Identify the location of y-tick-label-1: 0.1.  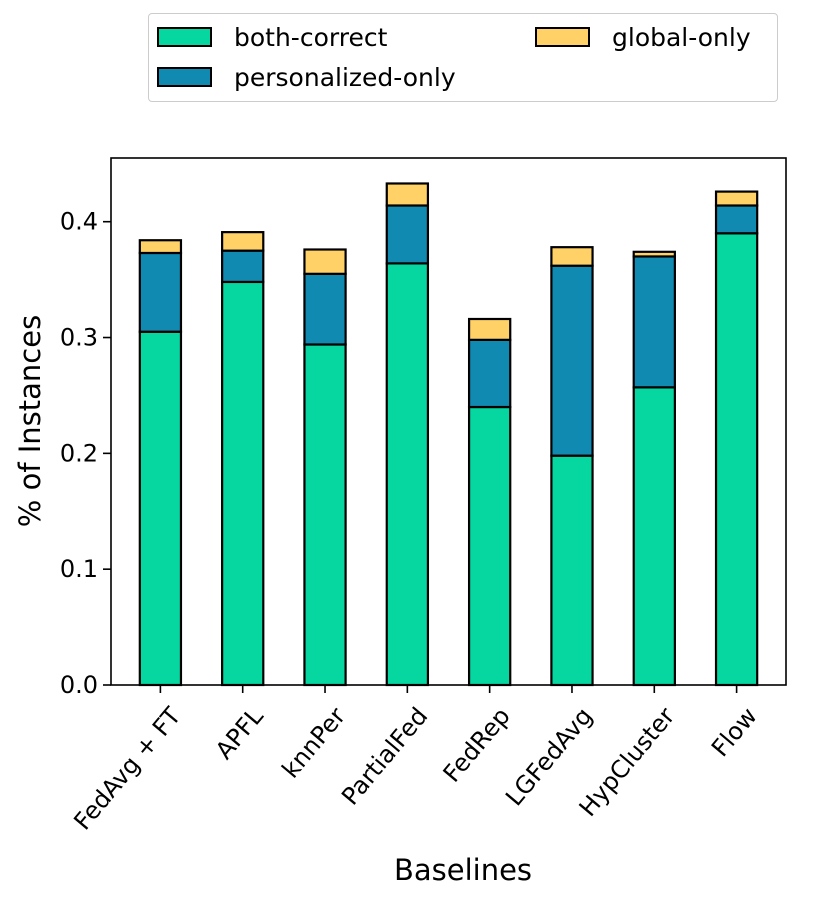
(79, 569).